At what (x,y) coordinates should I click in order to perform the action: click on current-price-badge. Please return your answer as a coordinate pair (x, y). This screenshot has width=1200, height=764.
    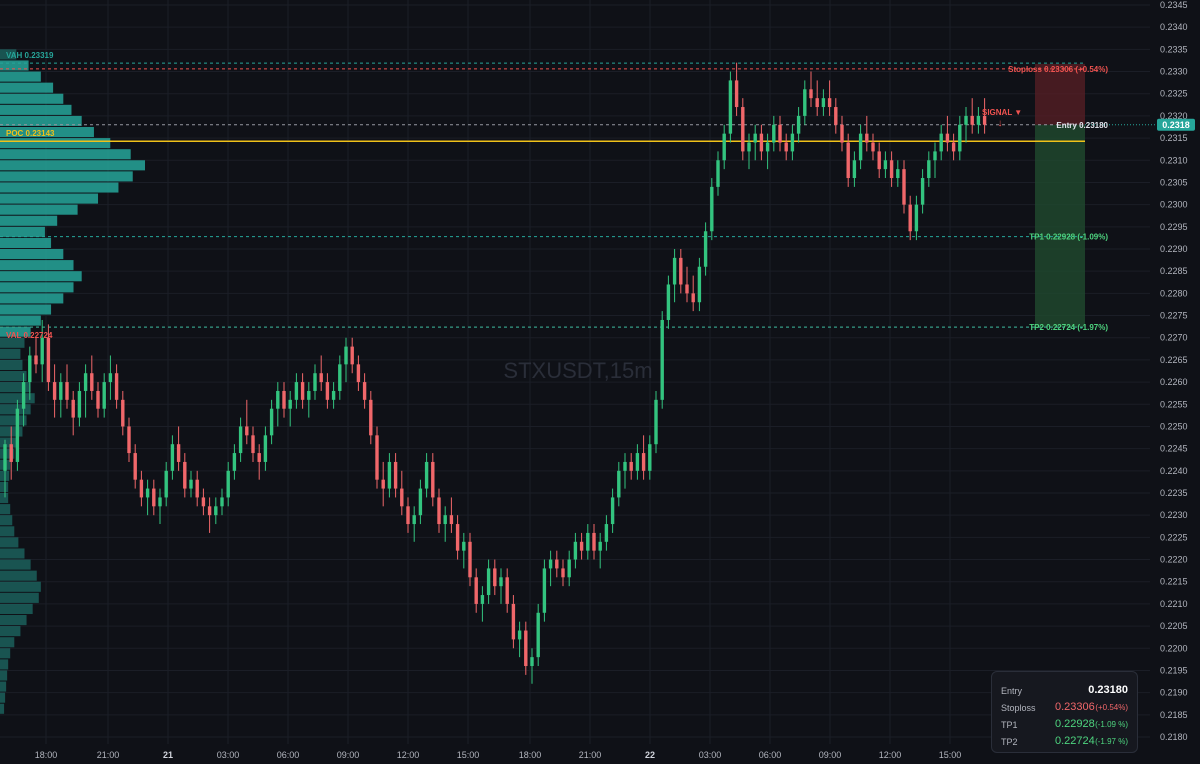
    Looking at the image, I should click on (1176, 124).